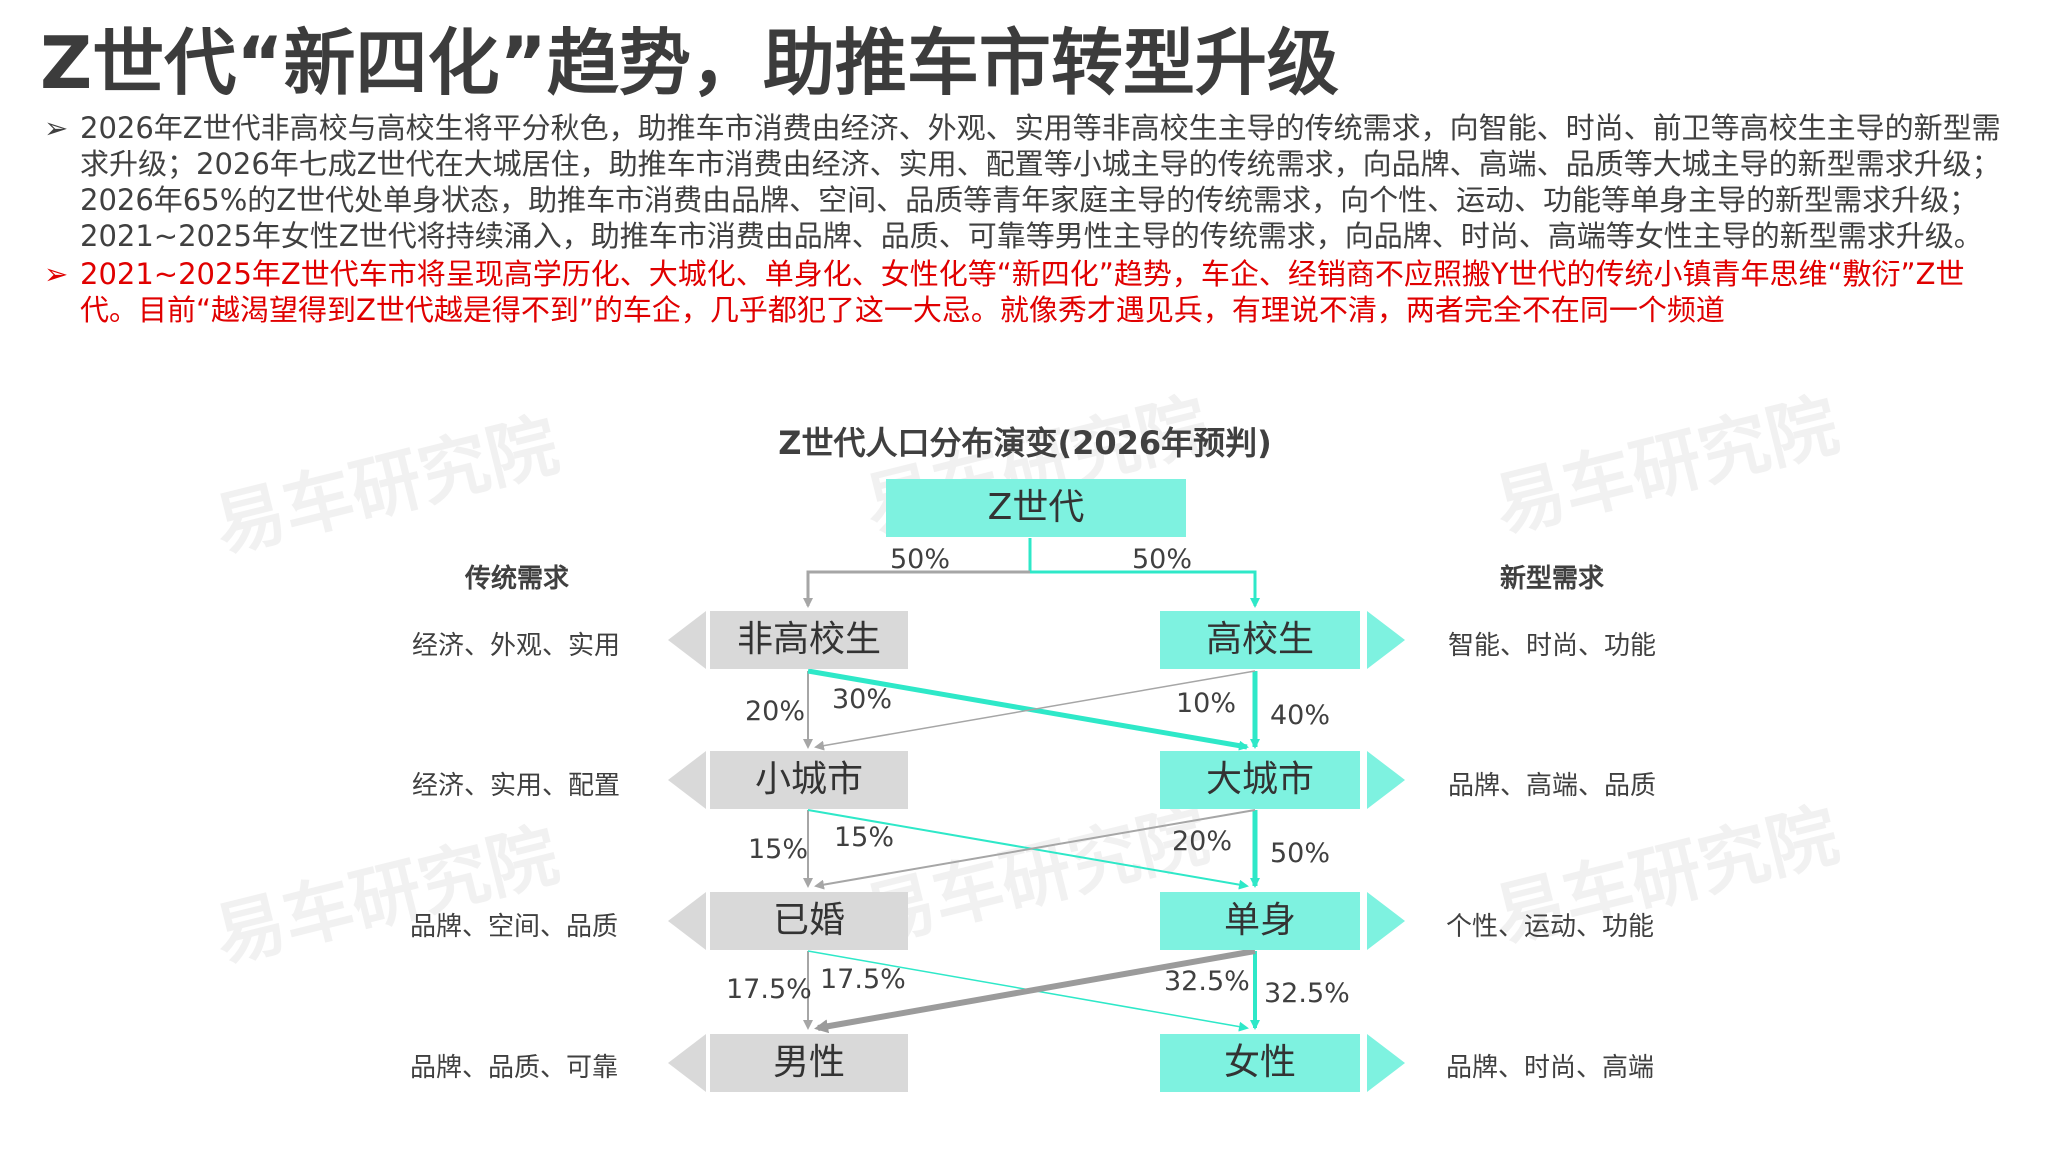  Describe the element at coordinates (775, 711) in the screenshot. I see `pct-left-to-left: 20%` at that location.